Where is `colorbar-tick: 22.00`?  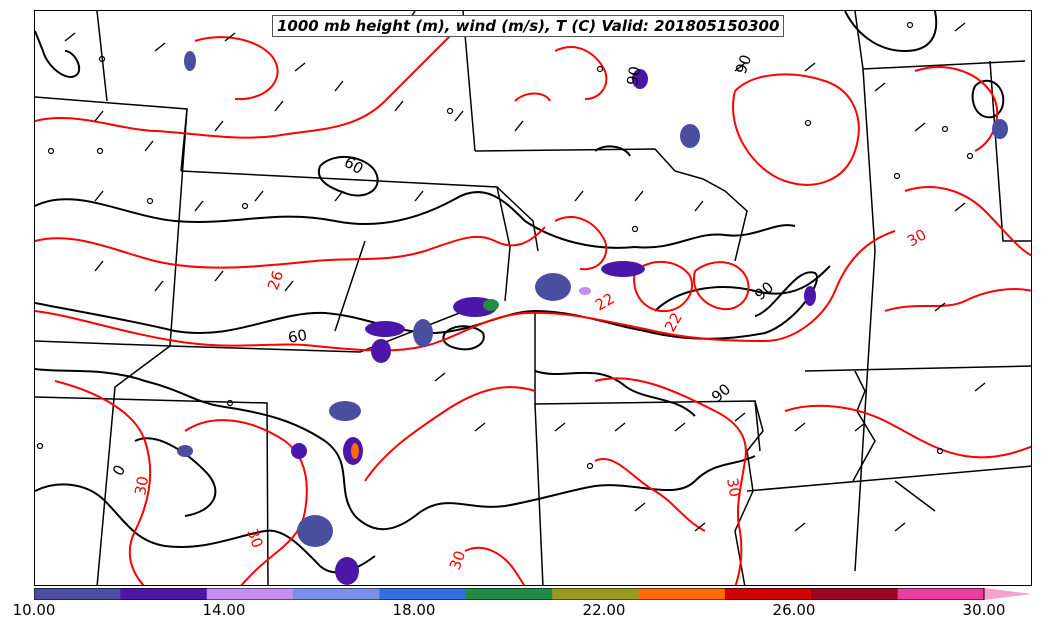
colorbar-tick: 22.00 is located at coordinates (604, 610).